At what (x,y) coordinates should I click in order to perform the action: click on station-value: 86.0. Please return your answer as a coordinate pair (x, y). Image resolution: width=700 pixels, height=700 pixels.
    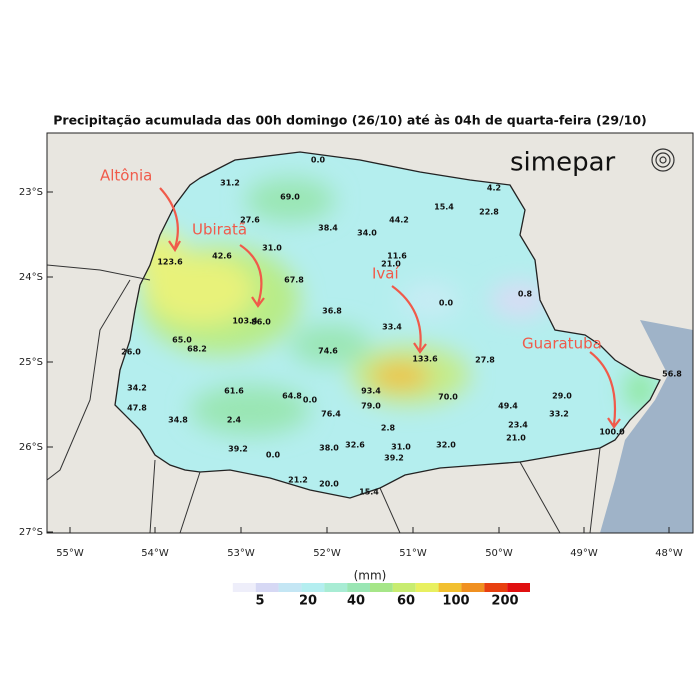
    Looking at the image, I should click on (261, 322).